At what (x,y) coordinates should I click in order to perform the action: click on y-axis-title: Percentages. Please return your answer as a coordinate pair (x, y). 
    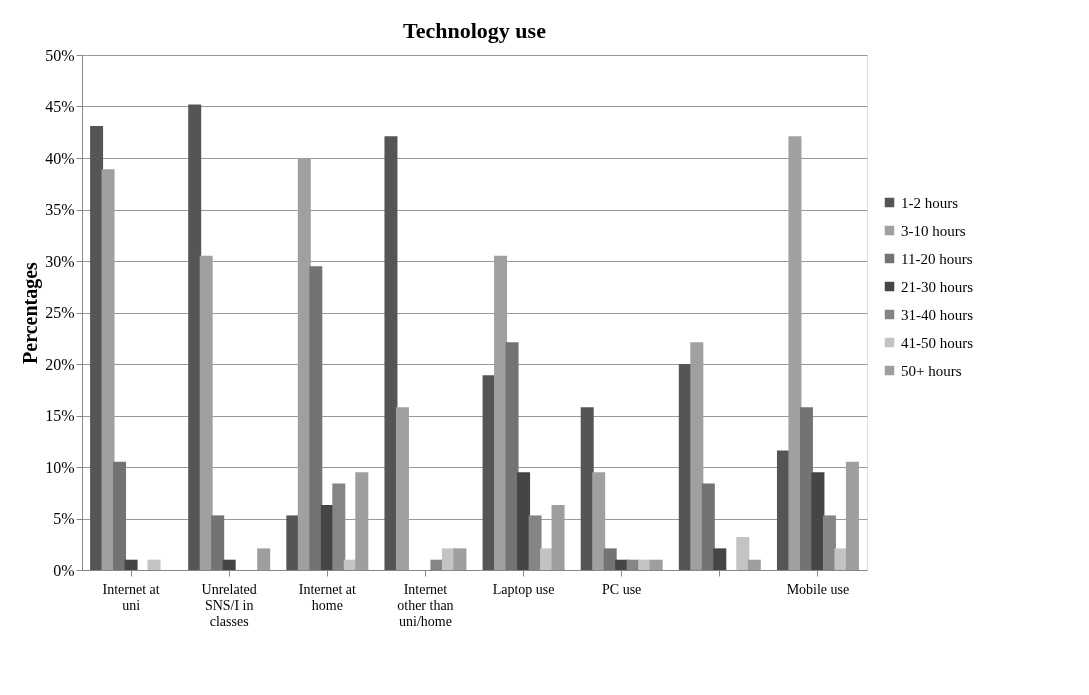
    Looking at the image, I should click on (31, 312).